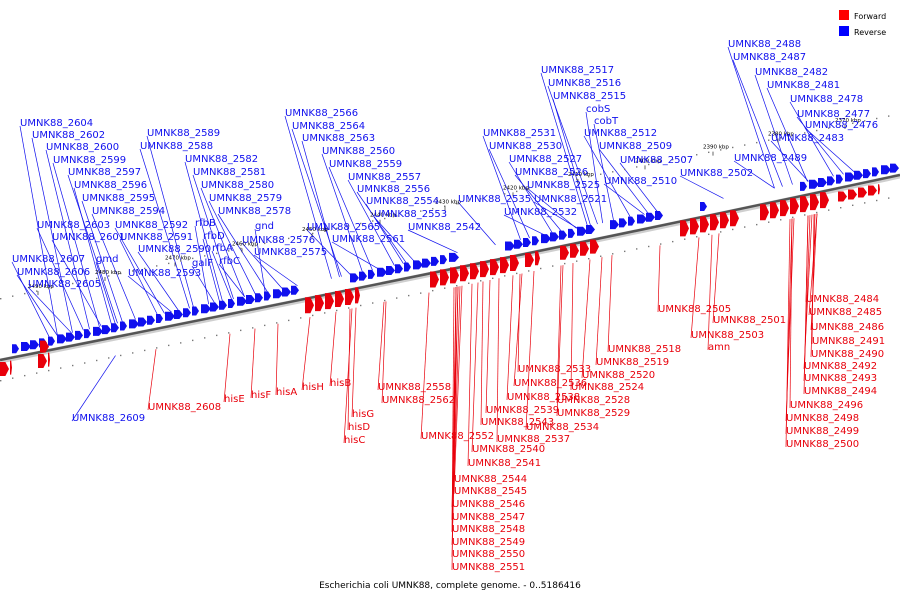  What do you see at coordinates (178, 258) in the screenshot?
I see `tick-label: 2470 kbp` at bounding box center [178, 258].